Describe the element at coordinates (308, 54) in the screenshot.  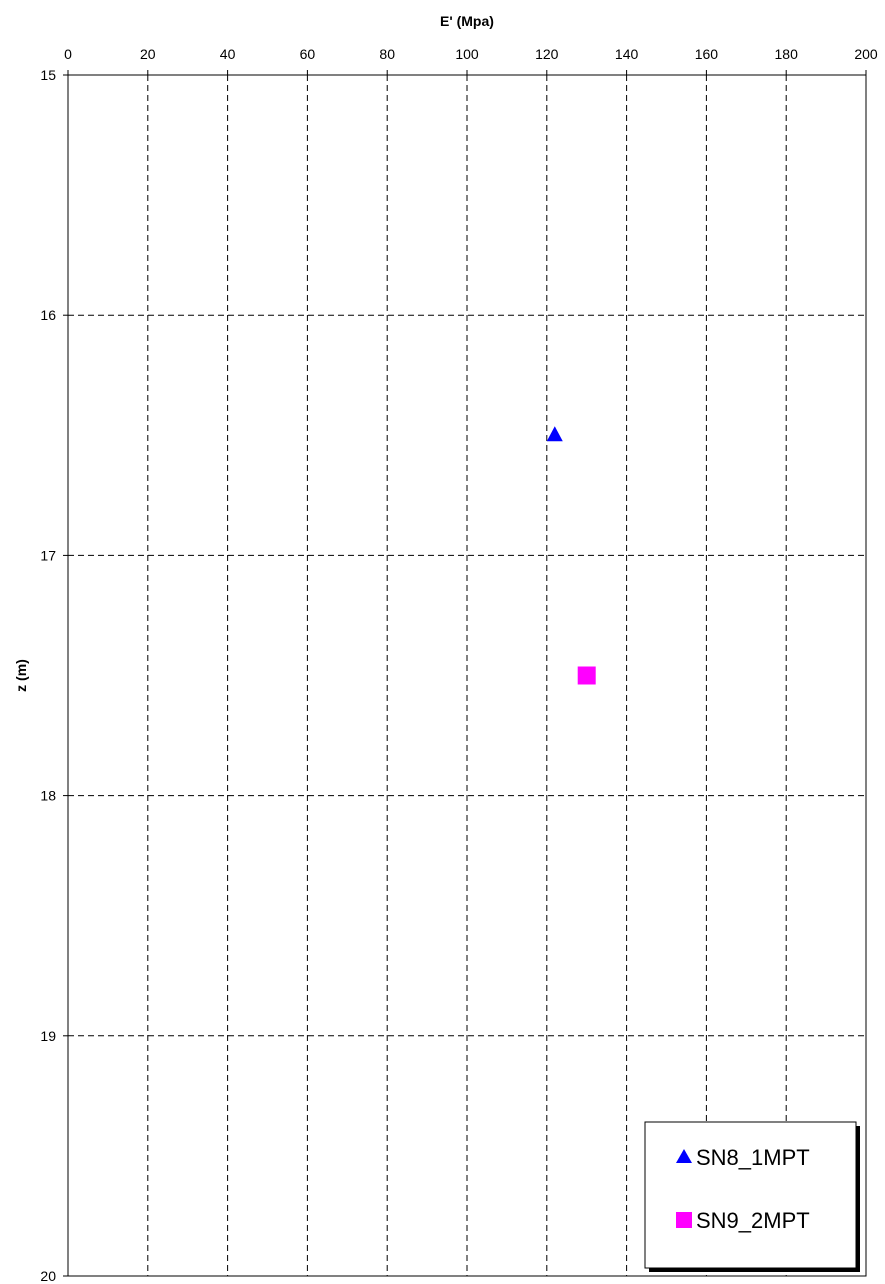
I see `x-tick-label: 60` at that location.